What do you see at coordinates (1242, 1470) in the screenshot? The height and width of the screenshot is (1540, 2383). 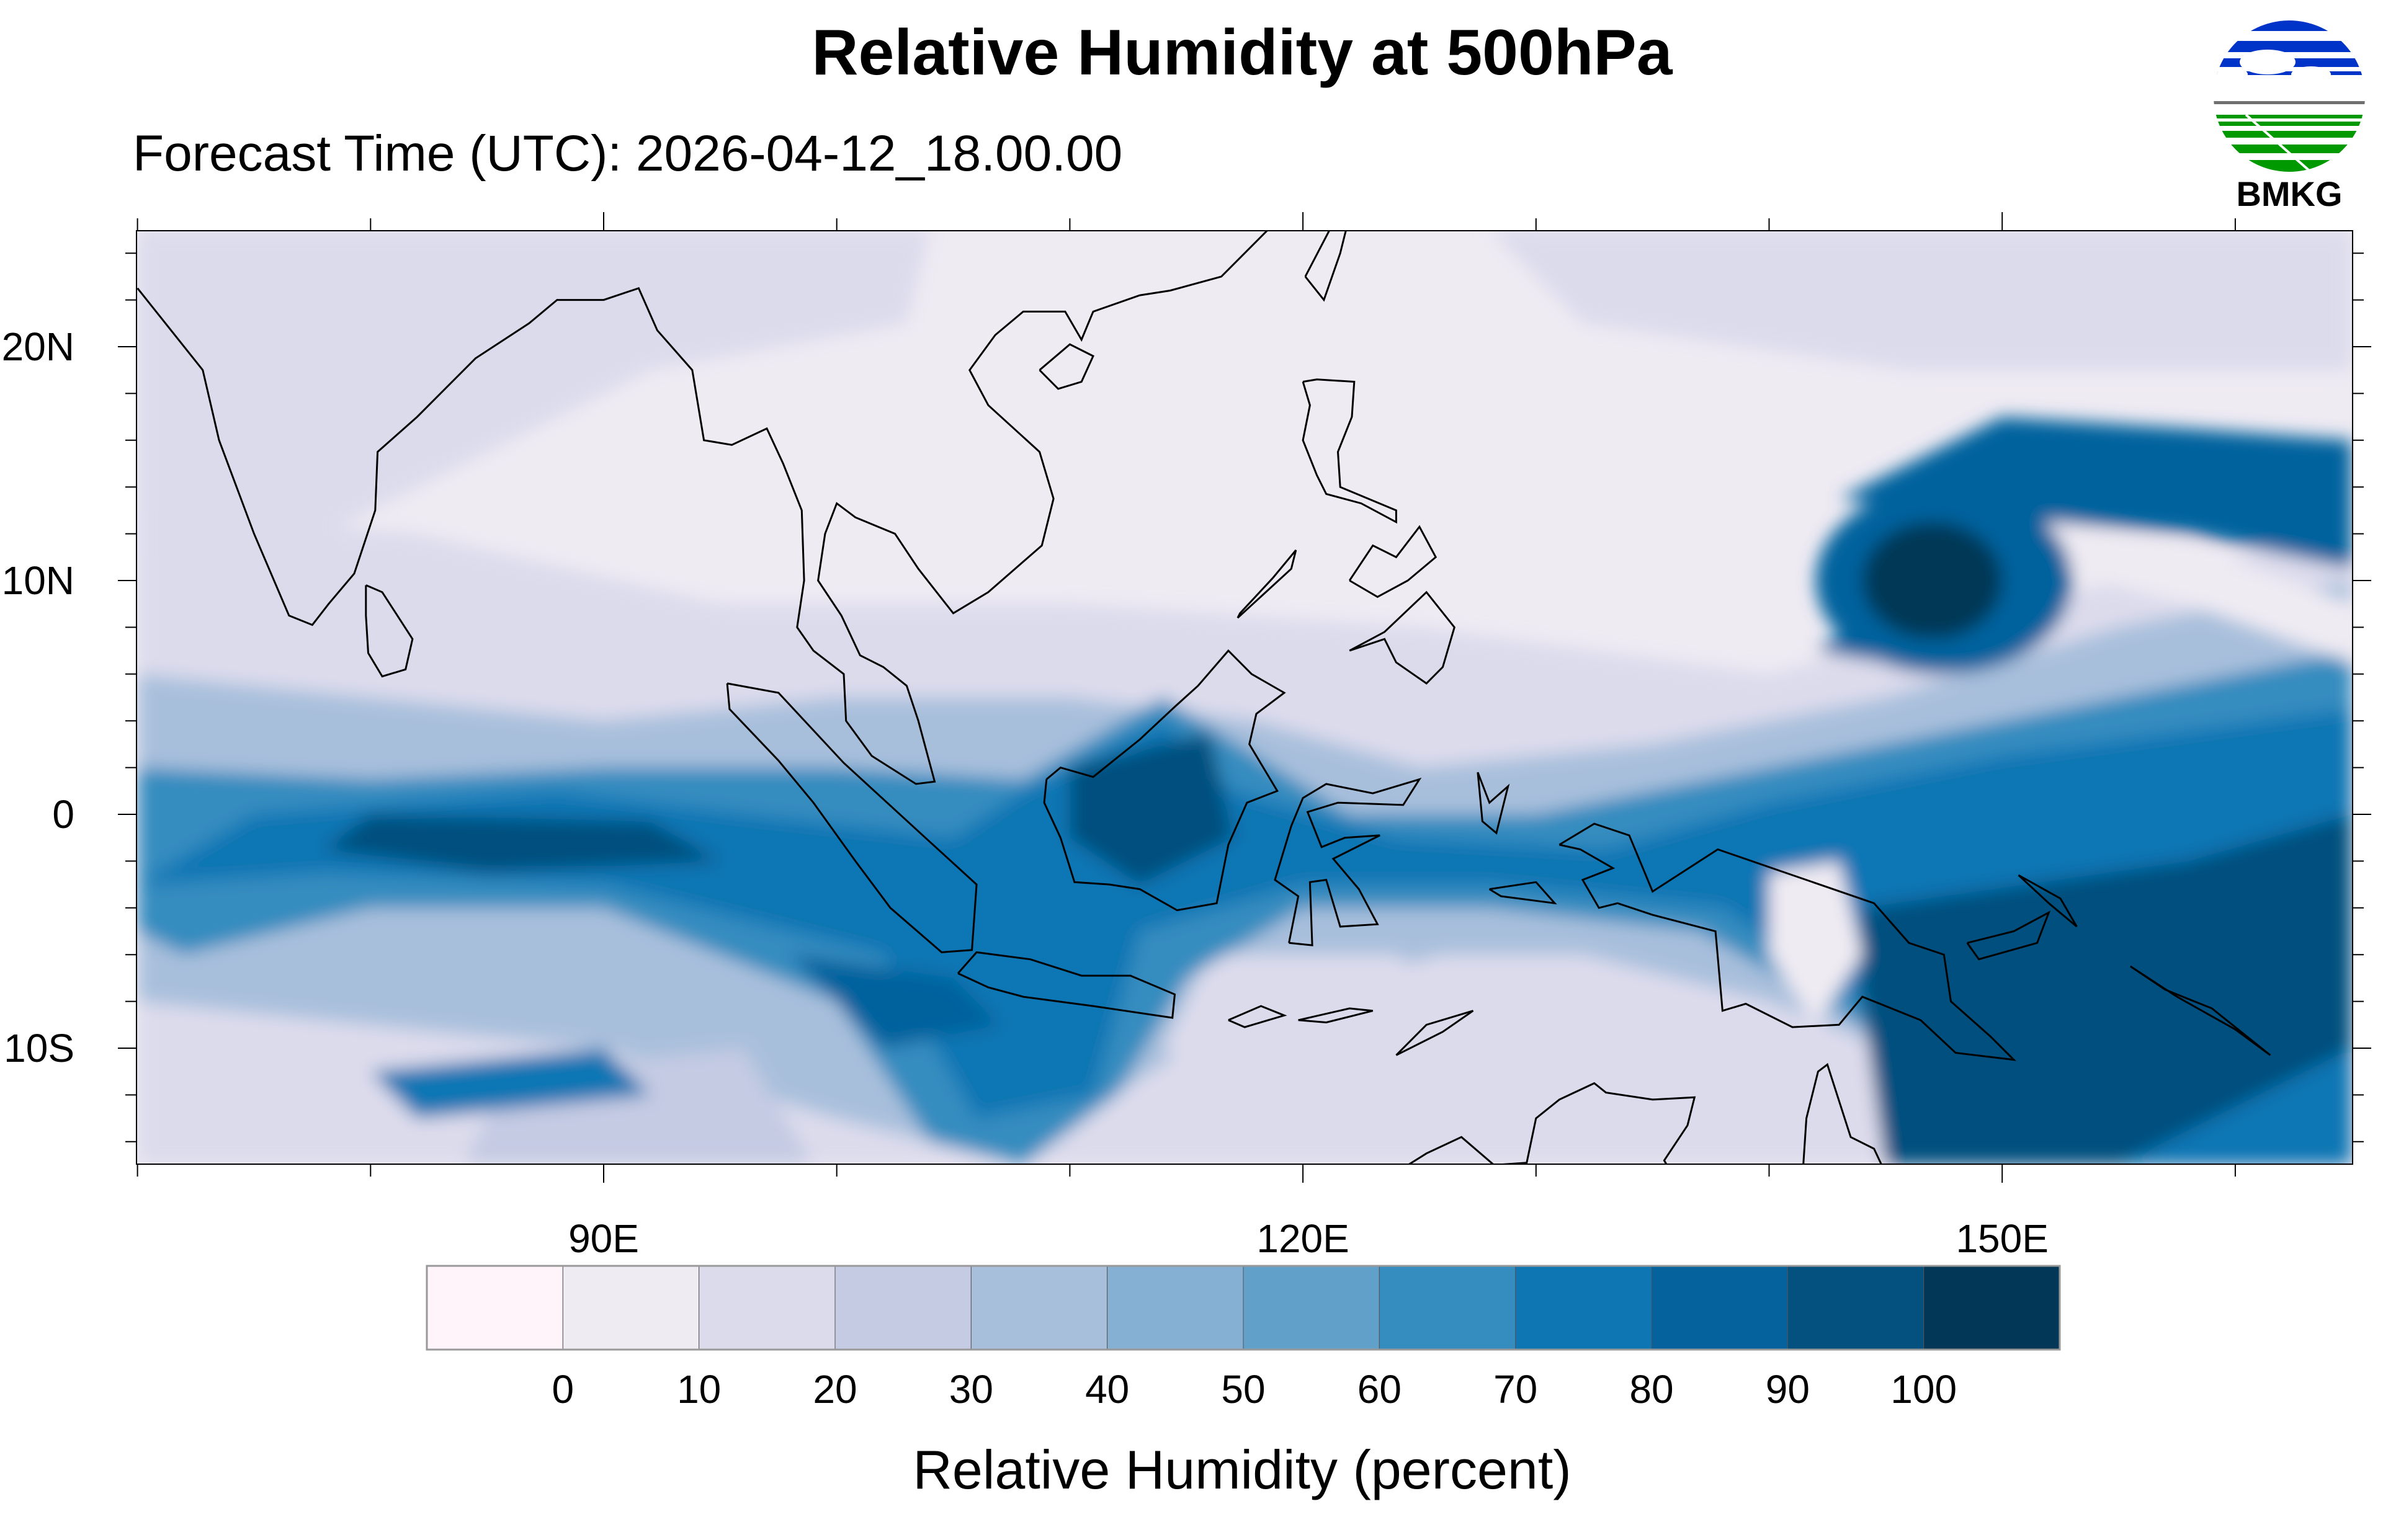 I see `colorbar-title: Relative Humidity (percent)` at bounding box center [1242, 1470].